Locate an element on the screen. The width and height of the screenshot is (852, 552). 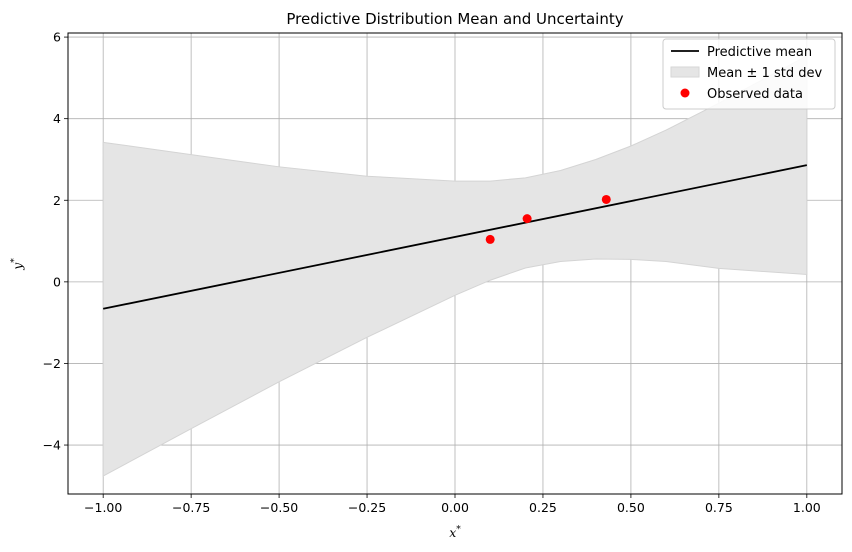
x-ticks: −1.00 −0.75 −0.50 −0.25 0.00 0.25 0.50 0.75 1.00 is located at coordinates (452, 504).